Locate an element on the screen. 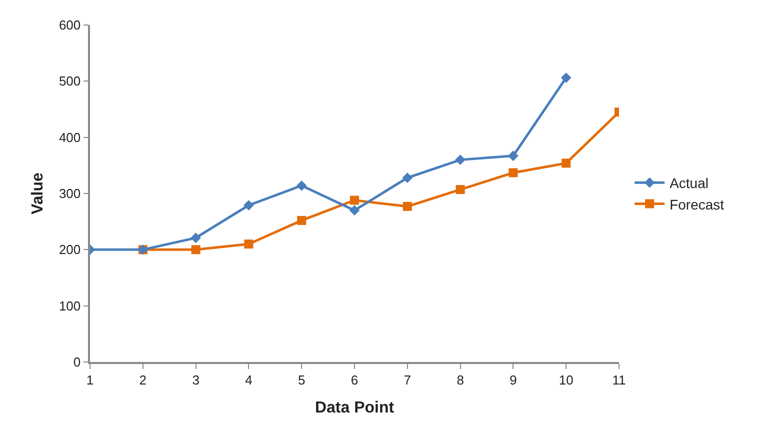 This screenshot has width=769, height=447. y-axis-title: Value is located at coordinates (37, 193).